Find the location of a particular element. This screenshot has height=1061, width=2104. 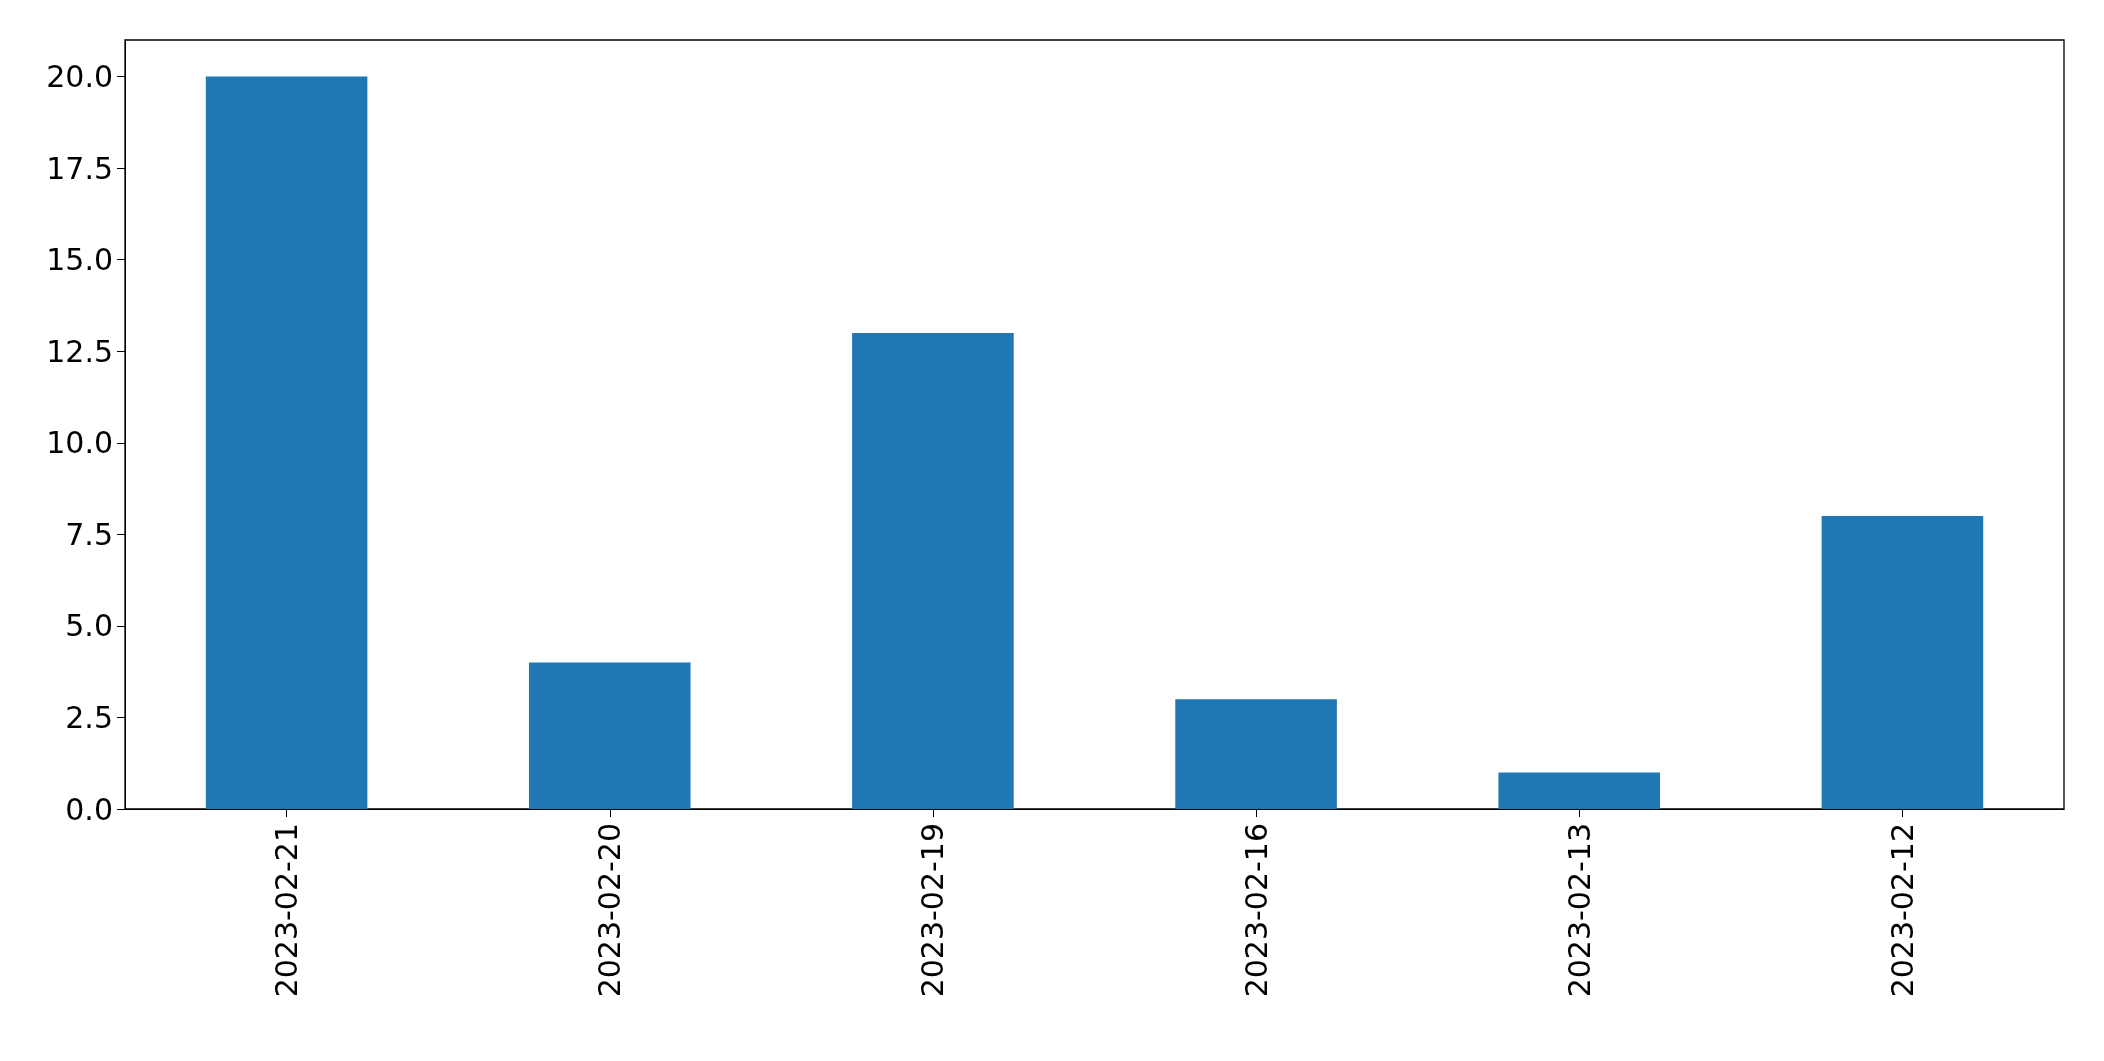

y-tick-label: 12.5 is located at coordinates (79, 351).